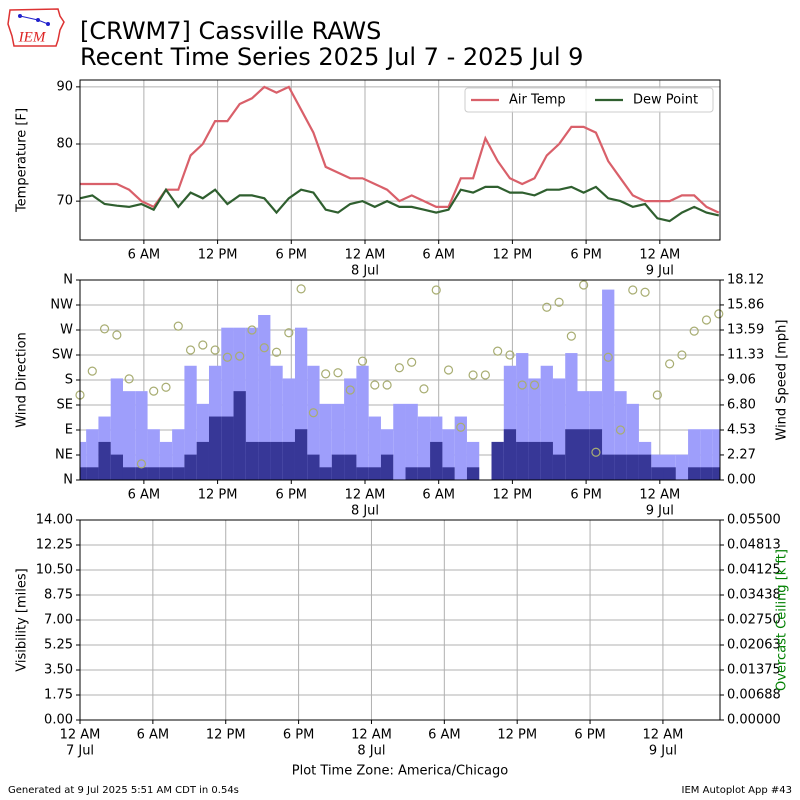 Image resolution: width=800 pixels, height=800 pixels. What do you see at coordinates (54, 520) in the screenshot?
I see `y-tick-label: 14.00` at bounding box center [54, 520].